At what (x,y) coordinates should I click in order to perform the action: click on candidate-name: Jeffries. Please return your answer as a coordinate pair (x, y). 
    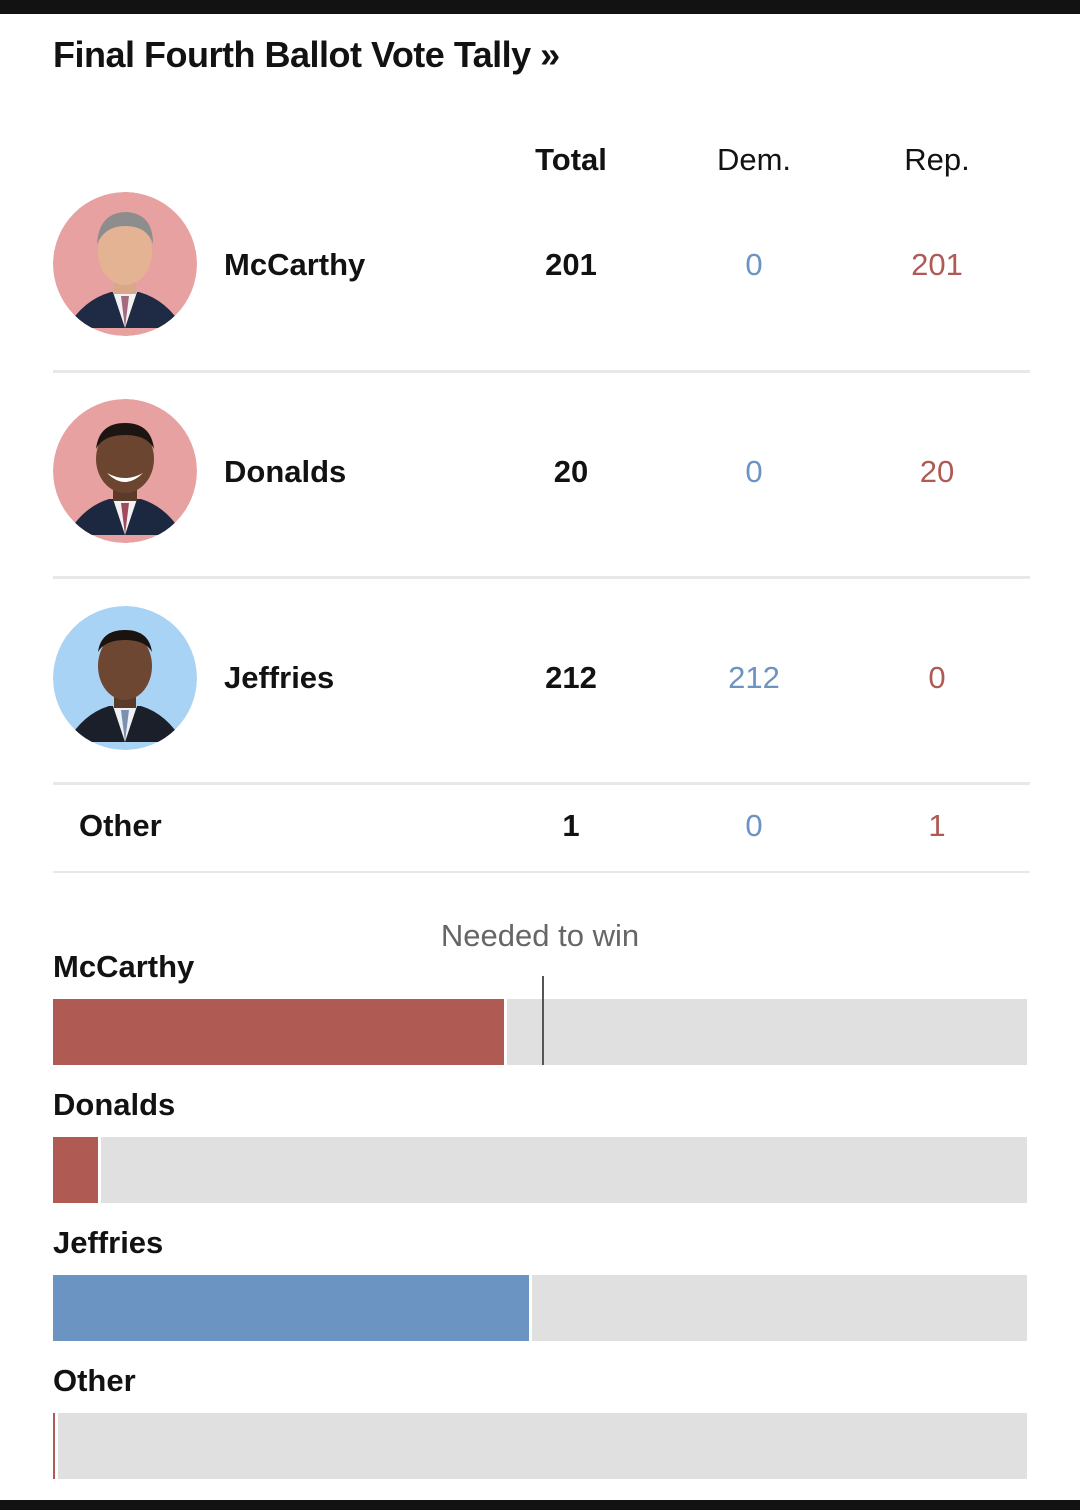
    Looking at the image, I should click on (279, 677).